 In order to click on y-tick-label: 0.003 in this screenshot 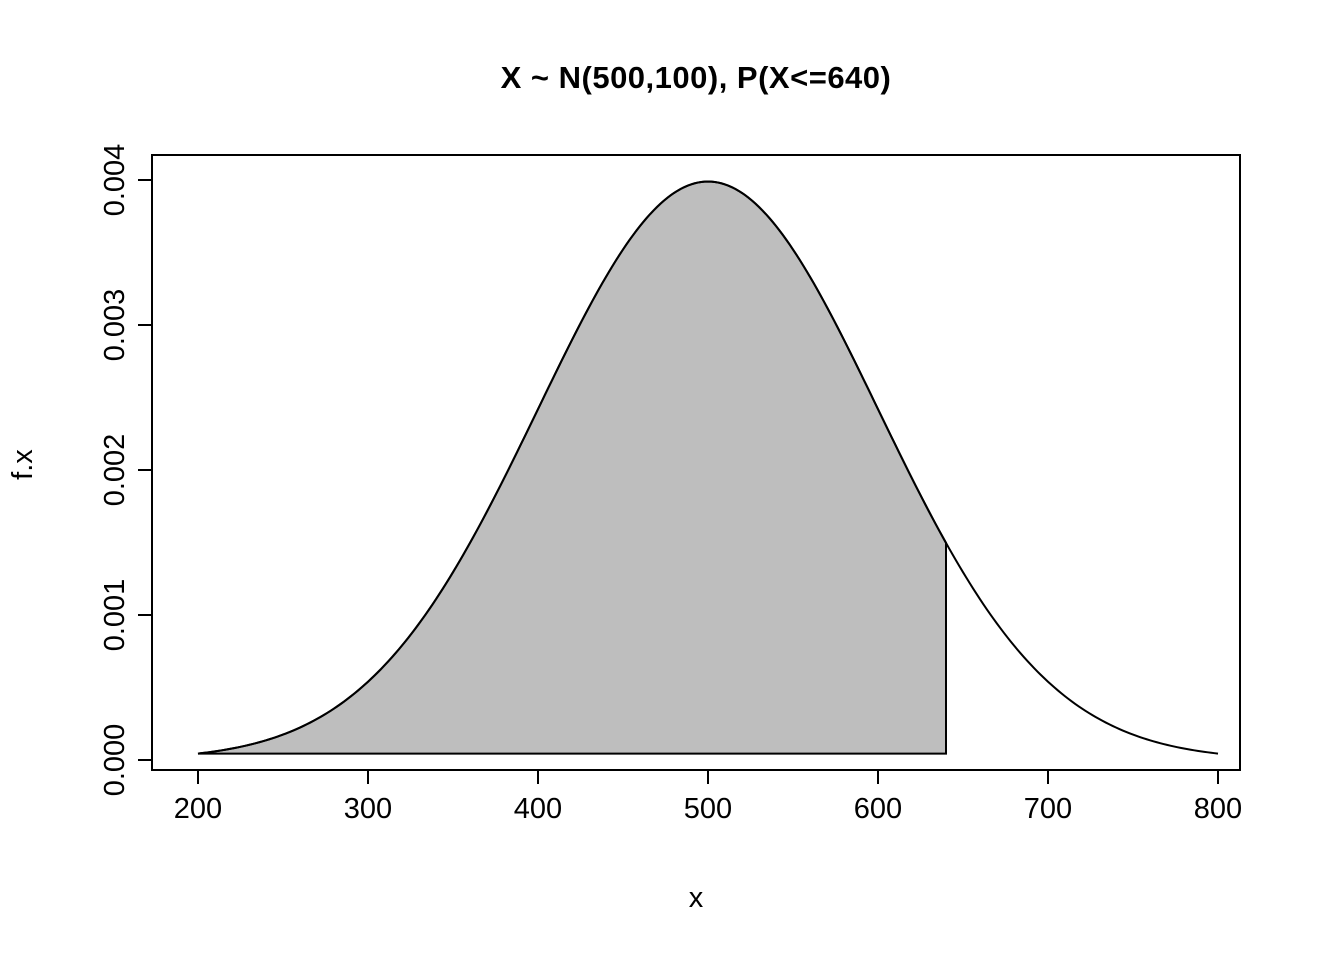, I will do `click(115, 325)`.